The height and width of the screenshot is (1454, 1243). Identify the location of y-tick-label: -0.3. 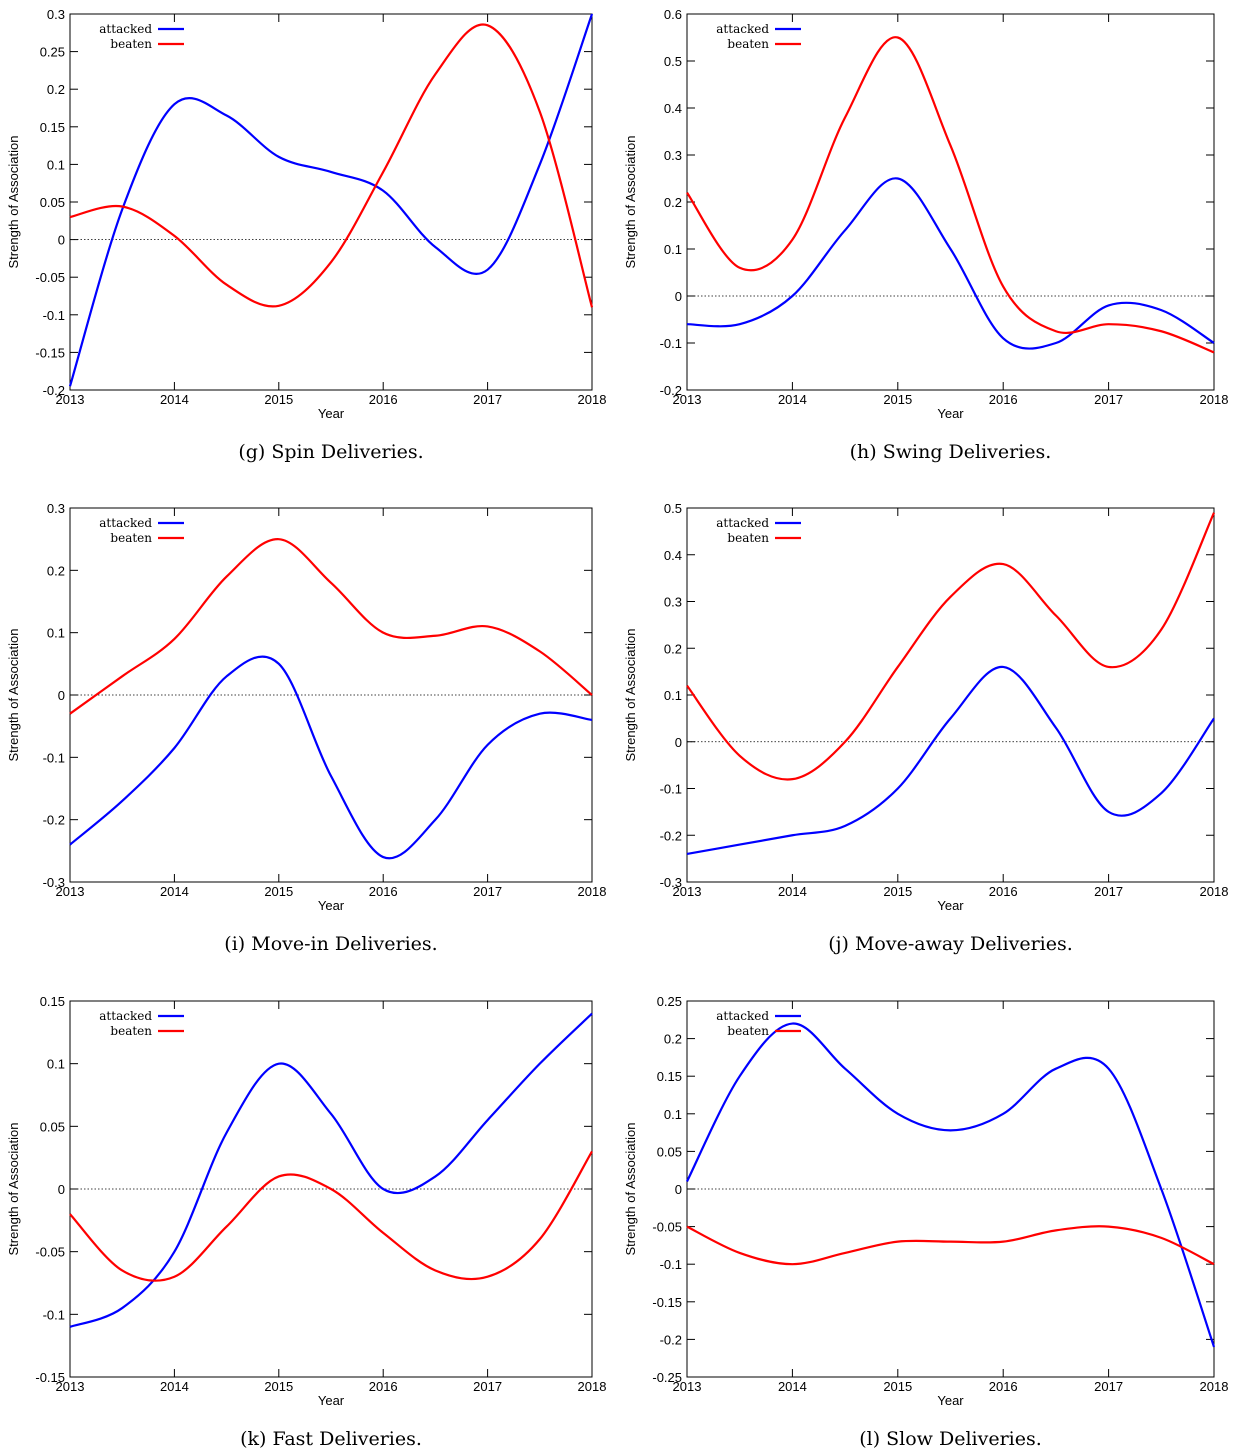
(54, 882).